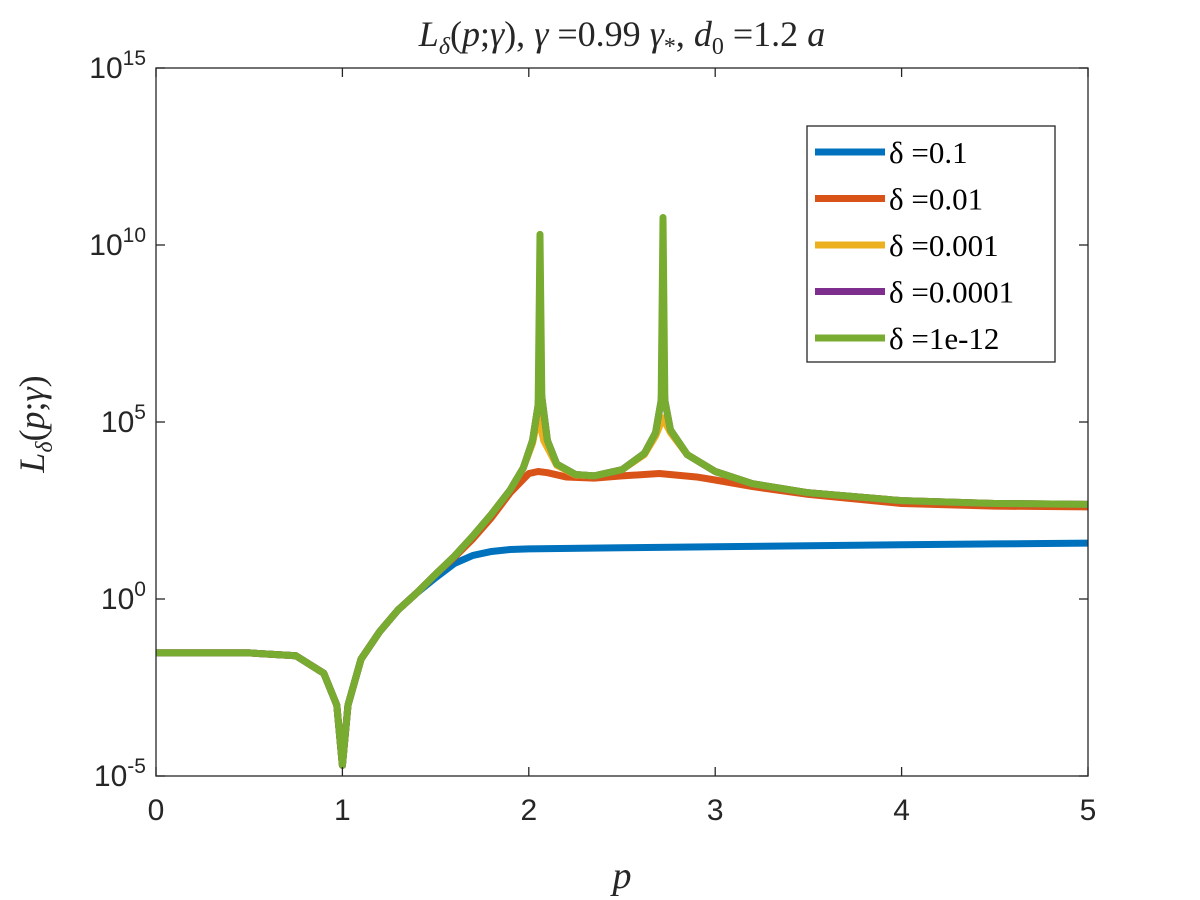 The height and width of the screenshot is (900, 1200). I want to click on y-axis-label: Lδ(p;γ), so click(35, 424).